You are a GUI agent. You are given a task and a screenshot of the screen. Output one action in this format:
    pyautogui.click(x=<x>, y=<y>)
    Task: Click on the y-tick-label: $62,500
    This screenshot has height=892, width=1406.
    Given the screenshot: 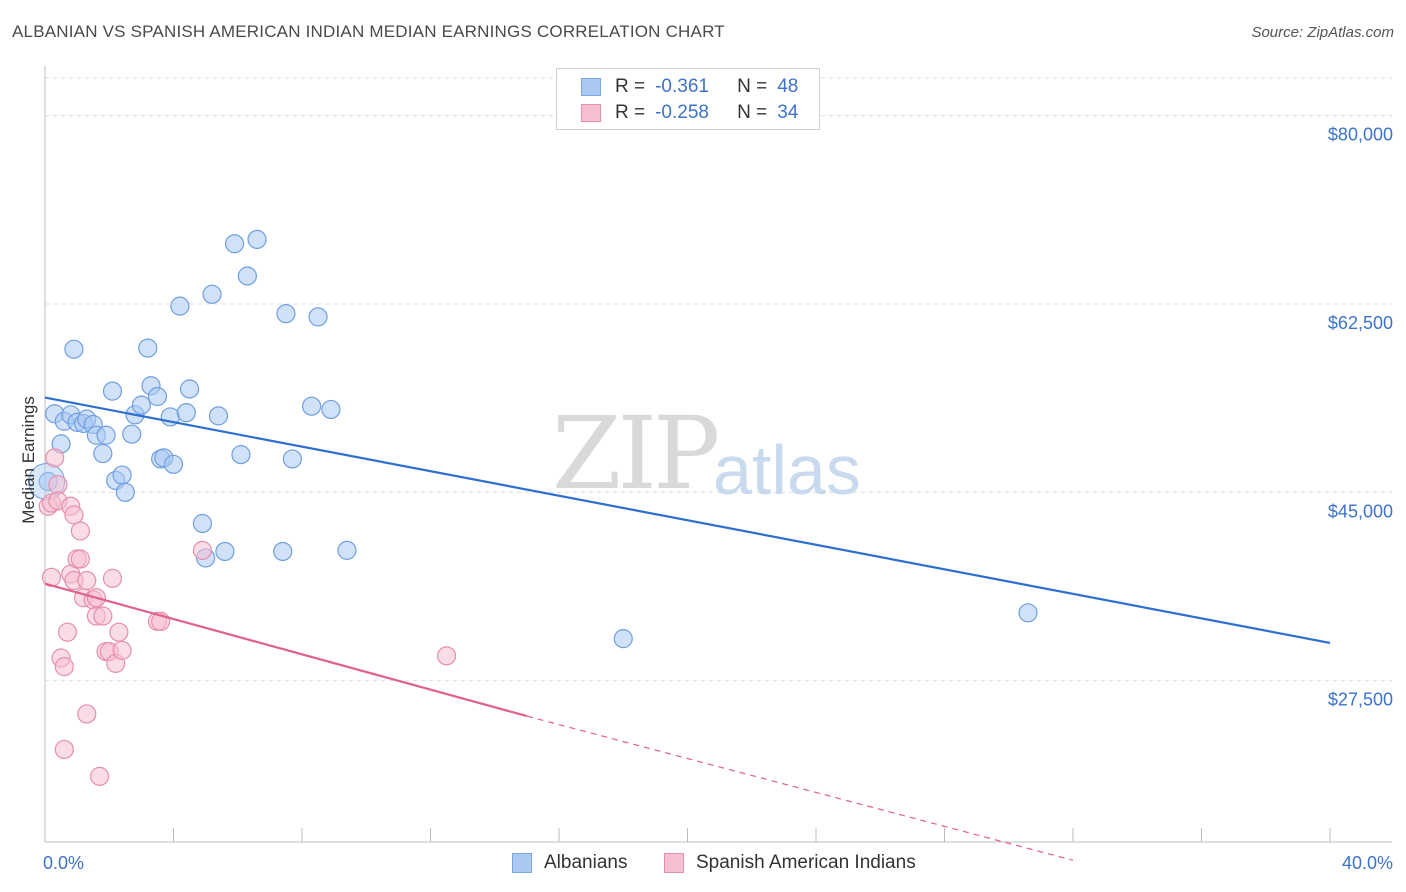 What is the action you would take?
    pyautogui.click(x=1360, y=323)
    